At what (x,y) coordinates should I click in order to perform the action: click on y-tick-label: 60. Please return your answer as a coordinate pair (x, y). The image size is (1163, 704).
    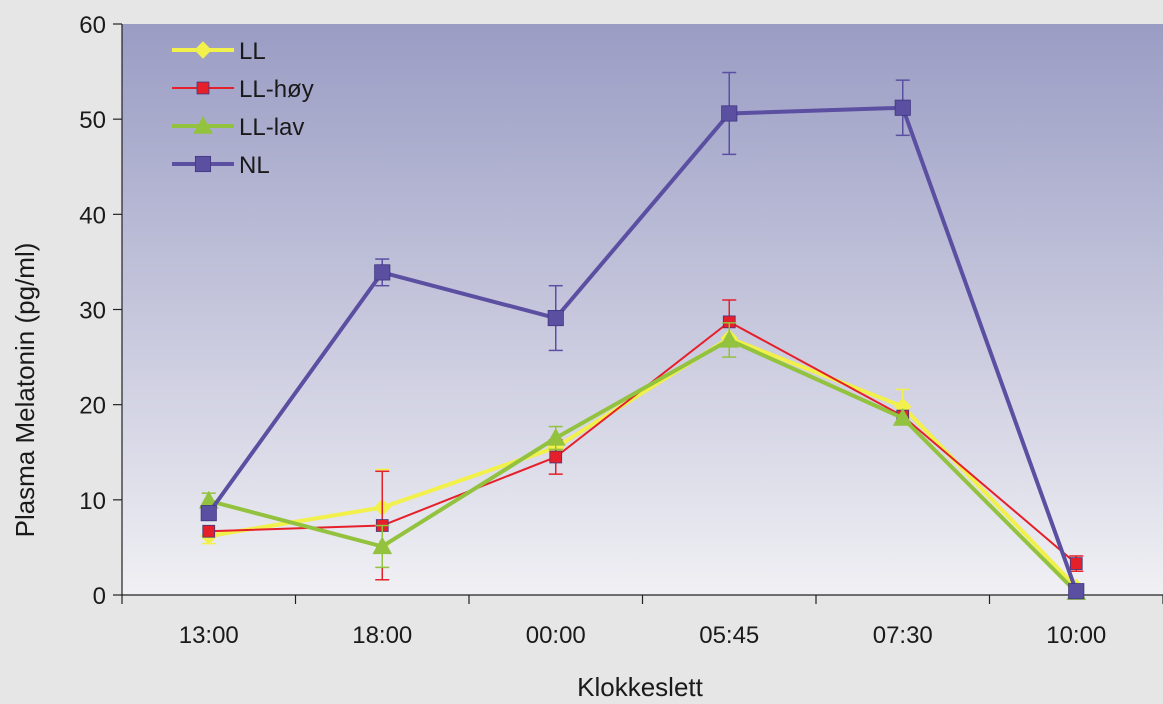
    Looking at the image, I should click on (92, 25).